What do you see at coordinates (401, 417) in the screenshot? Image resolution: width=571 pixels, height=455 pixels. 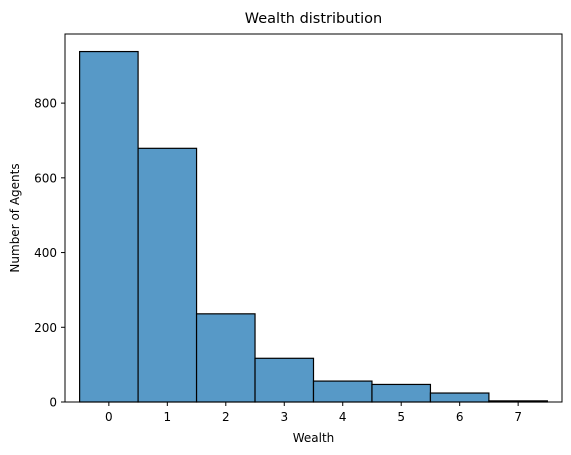 I see `x-tick-label: 5` at bounding box center [401, 417].